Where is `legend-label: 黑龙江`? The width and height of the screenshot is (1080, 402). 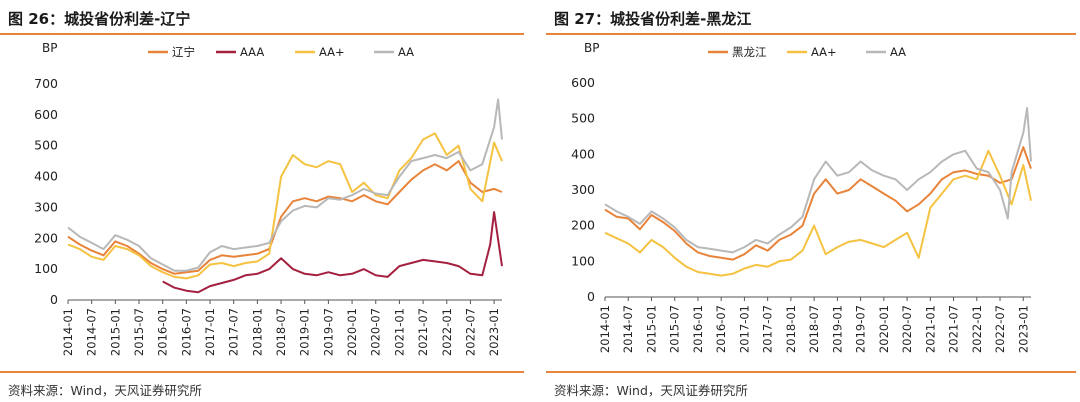 legend-label: 黑龙江 is located at coordinates (749, 52).